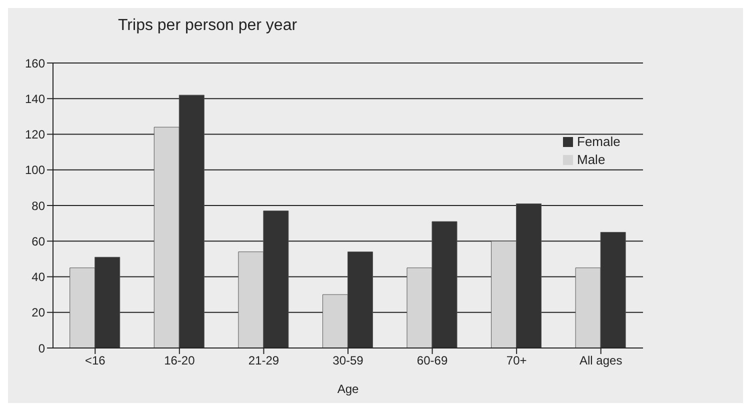  What do you see at coordinates (432, 361) in the screenshot?
I see `x-tick-label: 60-69` at bounding box center [432, 361].